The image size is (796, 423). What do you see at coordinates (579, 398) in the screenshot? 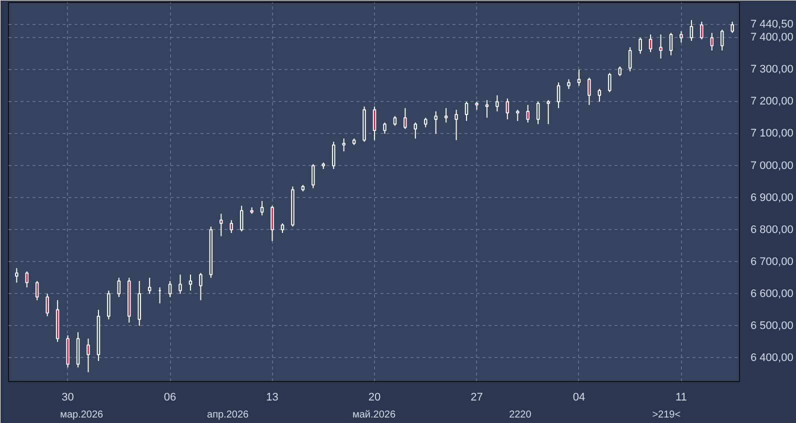
I see `x-tick-label: 04` at bounding box center [579, 398].